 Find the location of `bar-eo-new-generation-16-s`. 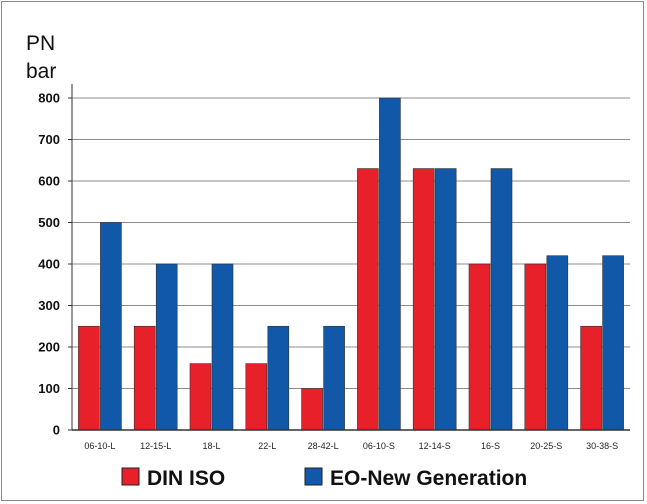

bar-eo-new-generation-16-s is located at coordinates (501, 299).